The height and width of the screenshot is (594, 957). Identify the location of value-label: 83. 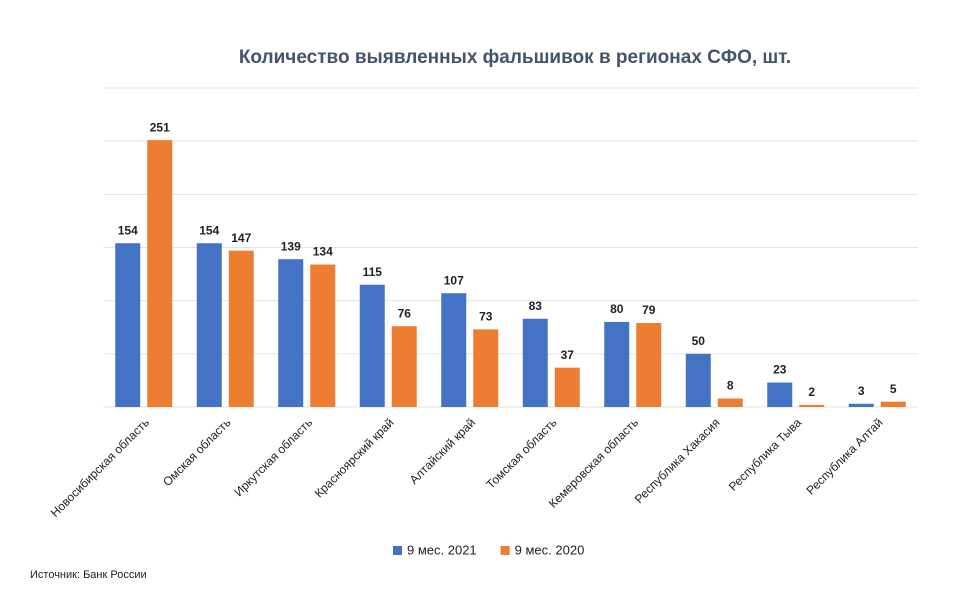
(536, 306).